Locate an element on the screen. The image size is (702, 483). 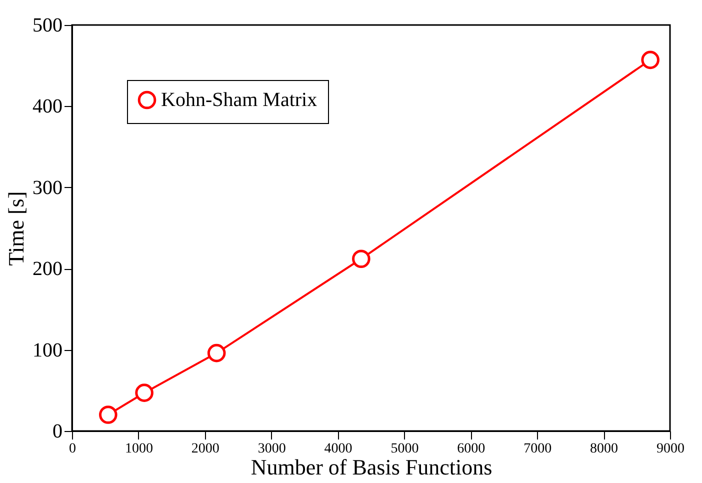
x-tick-label: 7000 is located at coordinates (538, 449).